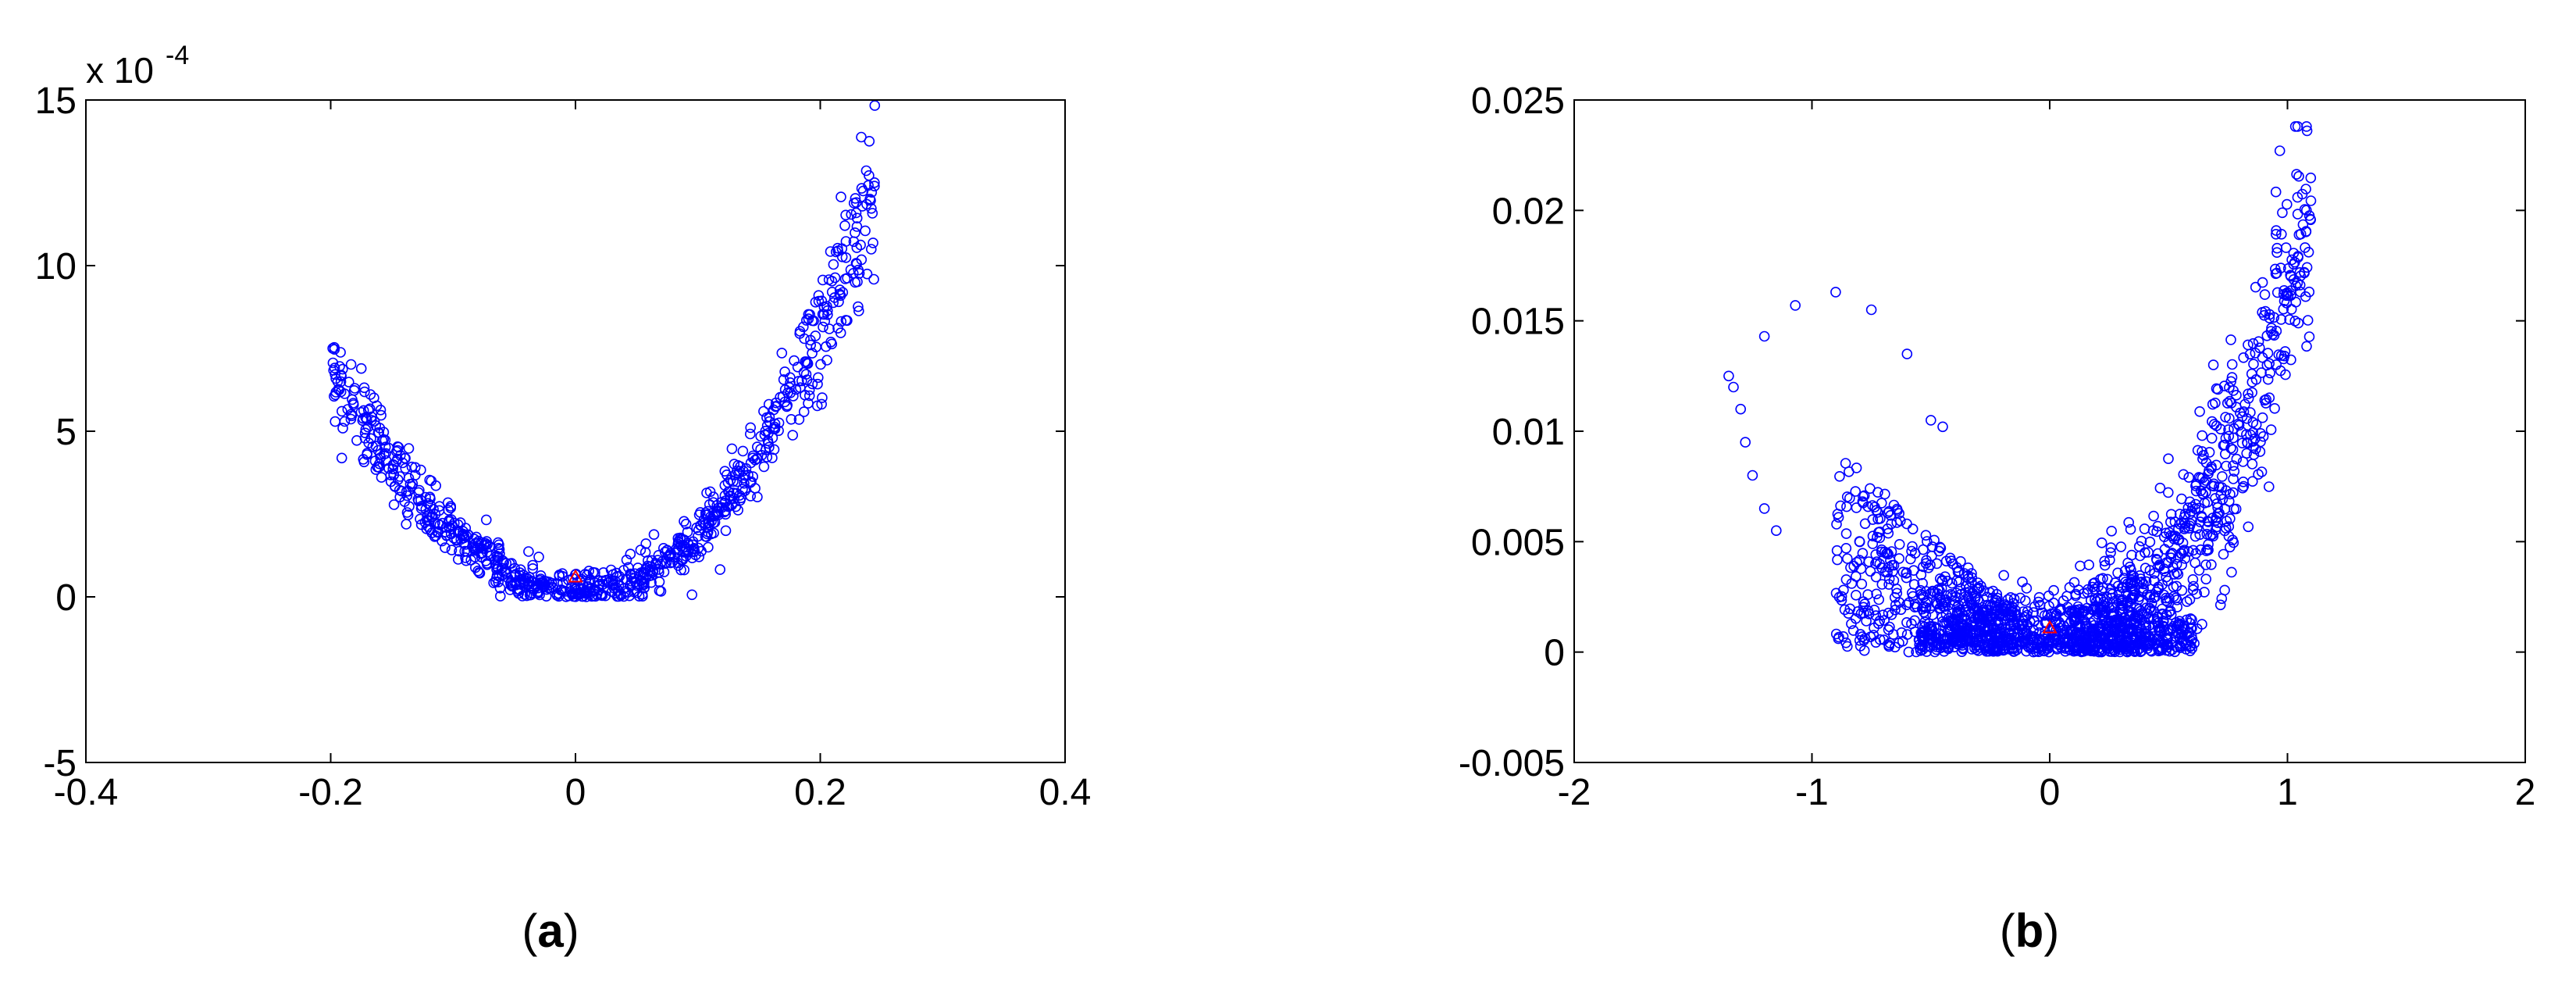 This screenshot has height=982, width=2576. I want to click on panel-a-points, so click(604, 351).